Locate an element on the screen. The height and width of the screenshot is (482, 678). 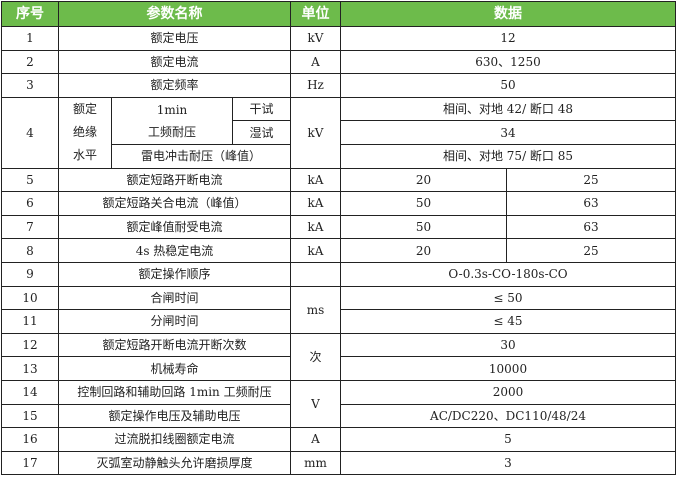
row-value: AC/DC220、DC110/48/24 is located at coordinates (508, 416).